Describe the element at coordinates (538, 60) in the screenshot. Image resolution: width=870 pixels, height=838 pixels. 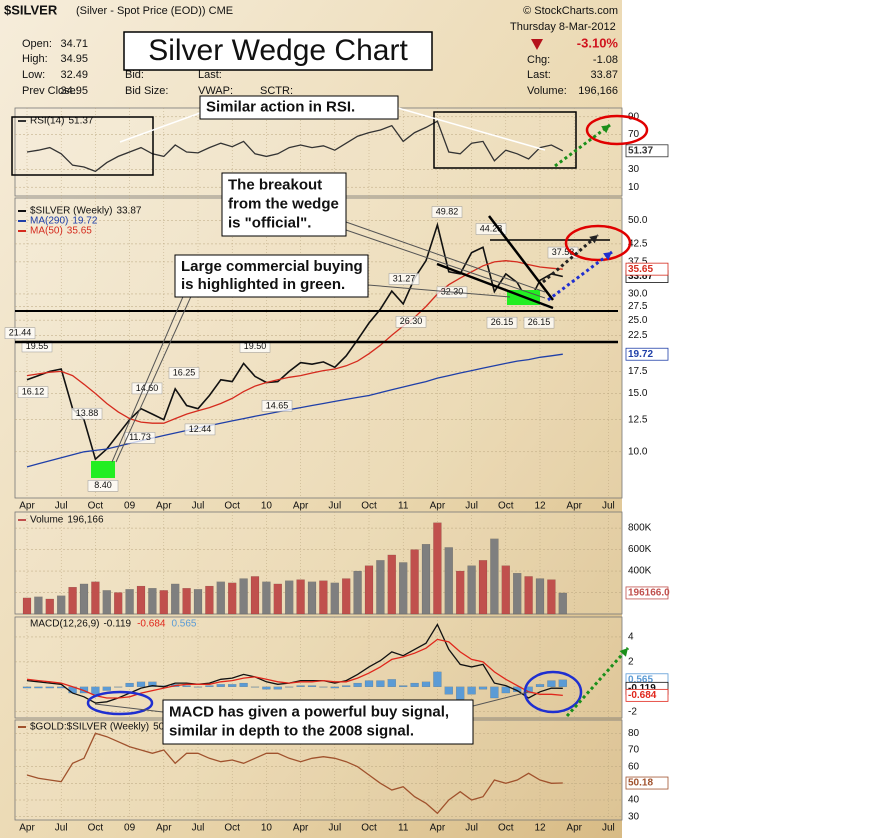
I see `label: Chg:` at that location.